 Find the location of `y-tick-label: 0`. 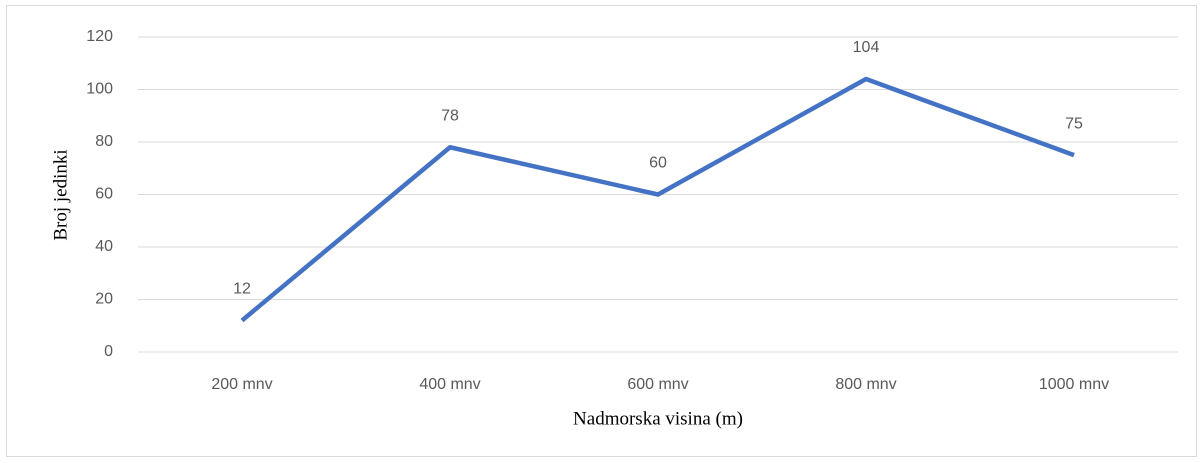

y-tick-label: 0 is located at coordinates (108, 351).